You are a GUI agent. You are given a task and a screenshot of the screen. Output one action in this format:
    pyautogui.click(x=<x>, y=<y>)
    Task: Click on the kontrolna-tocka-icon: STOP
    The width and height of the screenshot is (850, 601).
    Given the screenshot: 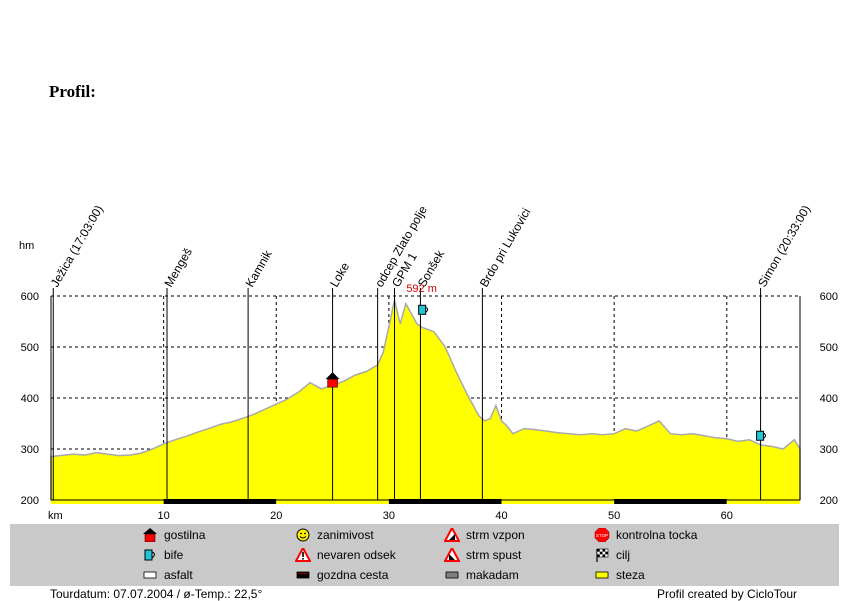 What is the action you would take?
    pyautogui.click(x=602, y=535)
    